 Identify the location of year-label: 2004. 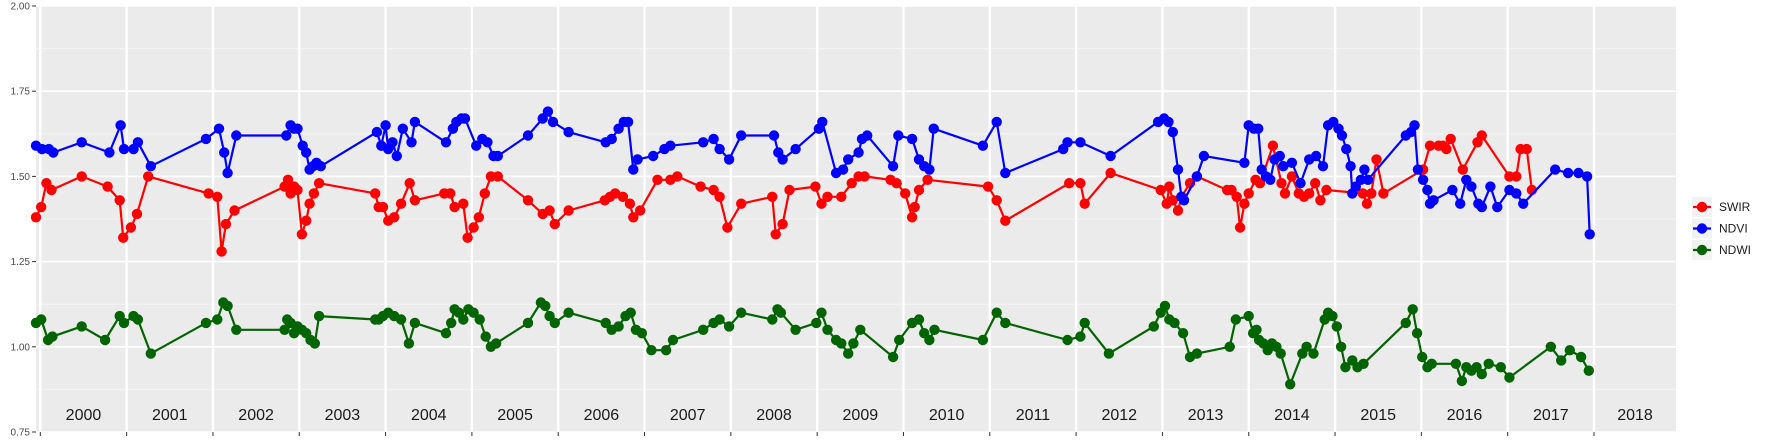
(429, 415).